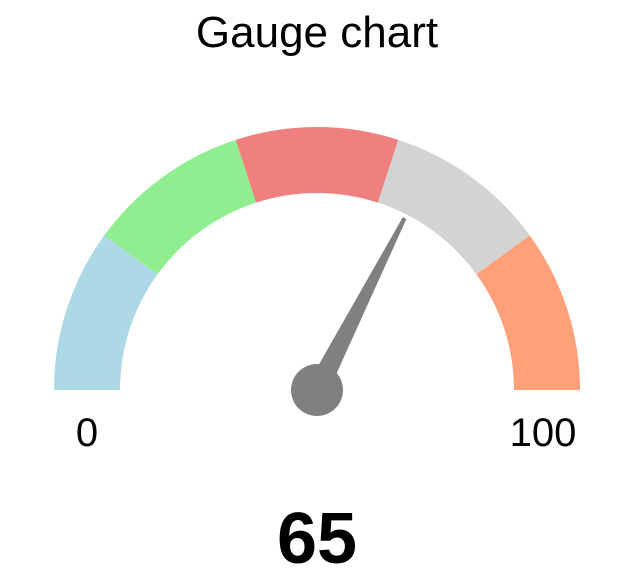 The image size is (639, 584). Describe the element at coordinates (317, 390) in the screenshot. I see `gauge-needle-hub` at that location.